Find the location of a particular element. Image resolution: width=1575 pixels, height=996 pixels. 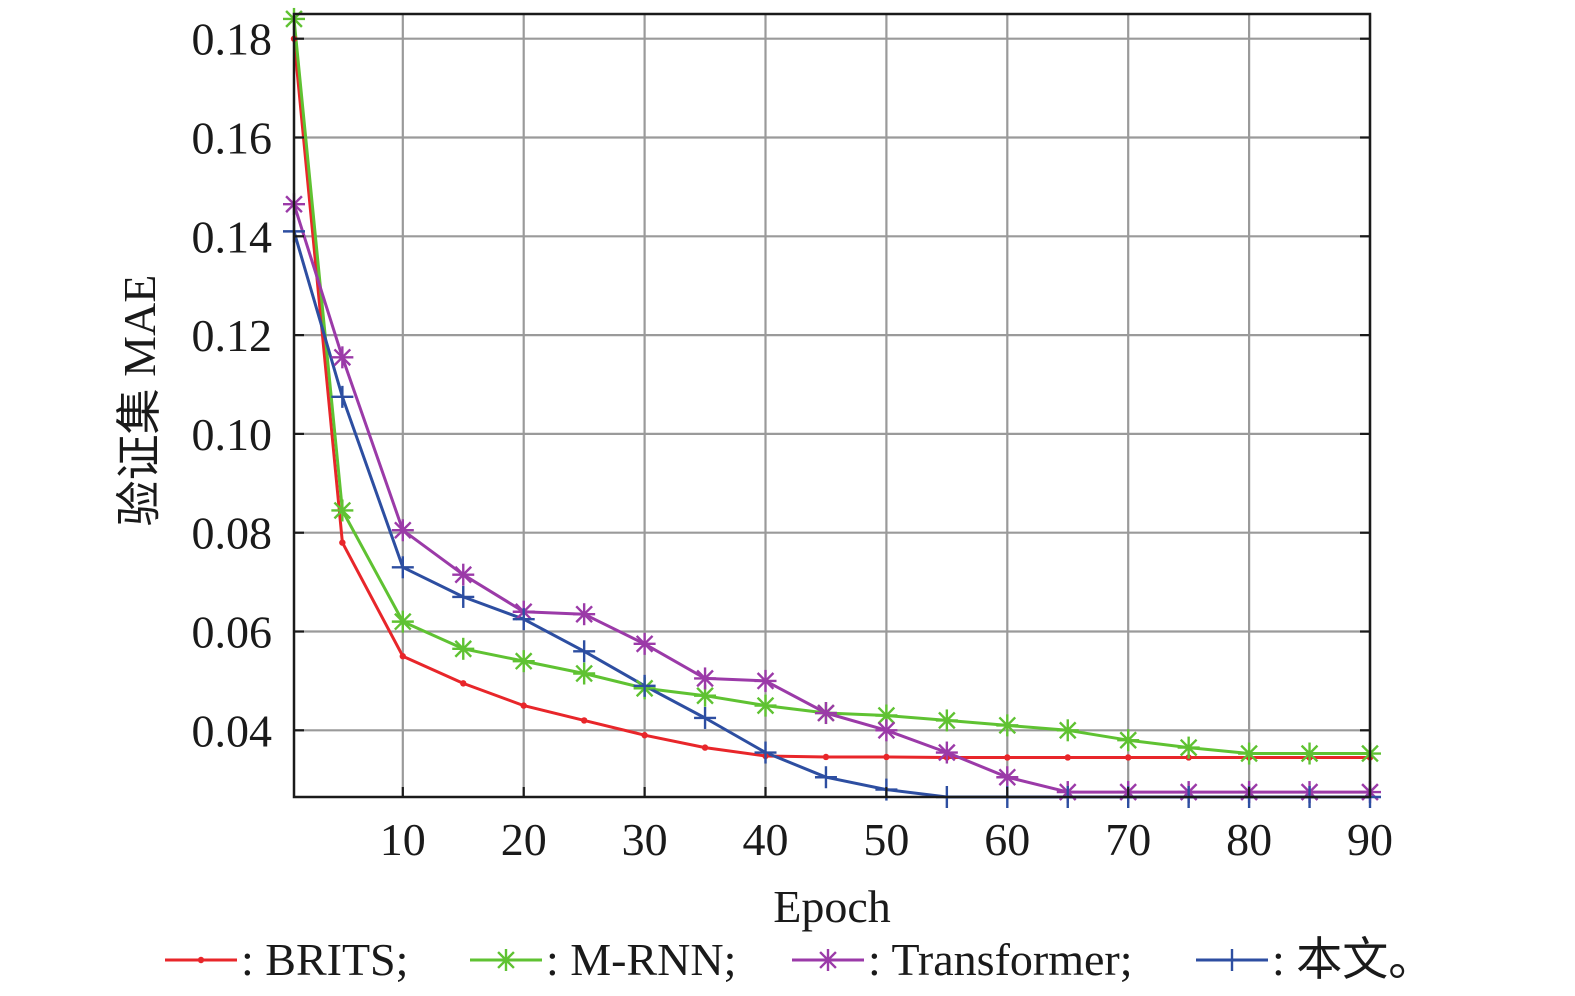

y-tick-label: 0.14 is located at coordinates (232, 236).